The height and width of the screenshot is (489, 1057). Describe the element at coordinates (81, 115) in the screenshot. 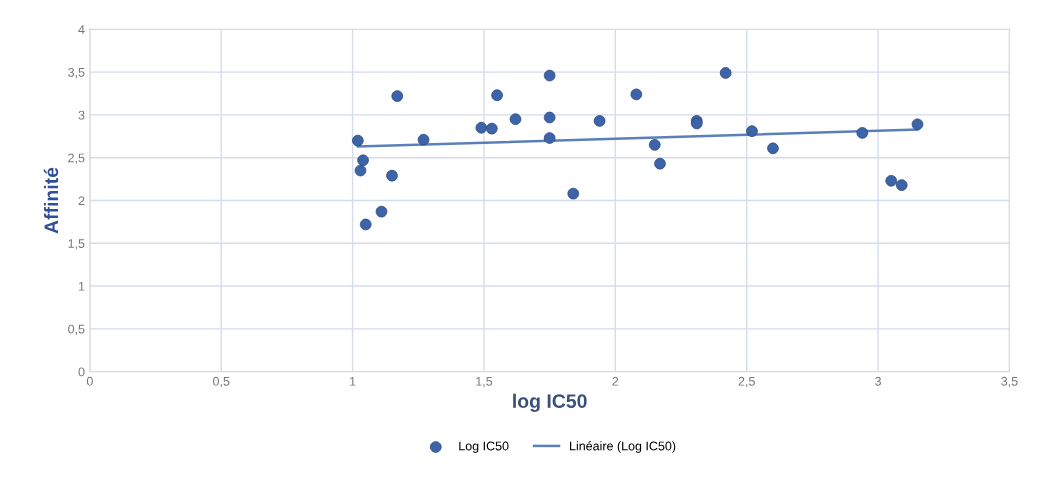

I see `y-tick-label: 3` at that location.